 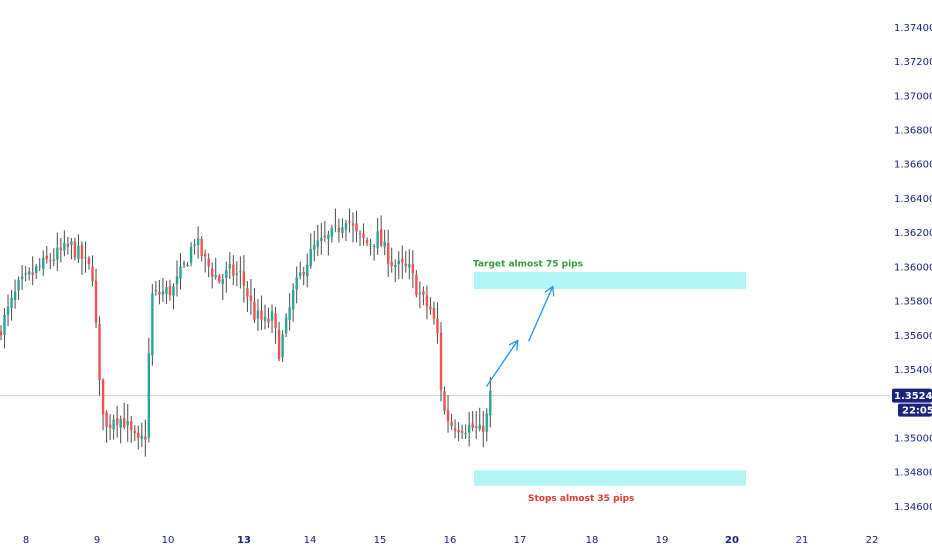 What do you see at coordinates (451, 540) in the screenshot?
I see `x-axis: 8 9 10 13 14 15 16 17 18 19 20 21 22` at bounding box center [451, 540].